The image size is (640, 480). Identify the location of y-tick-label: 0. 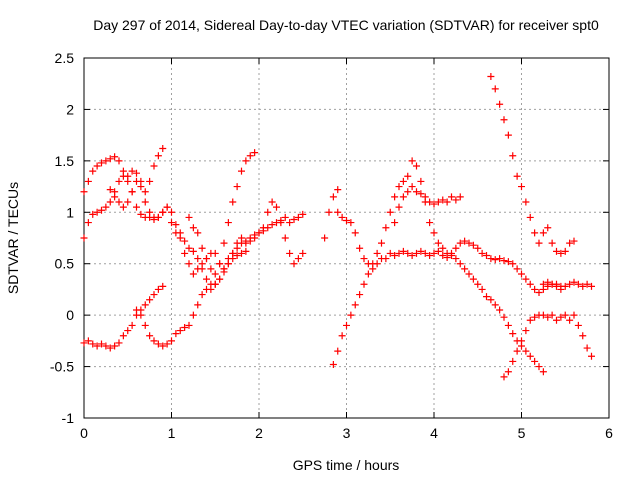
(70, 315).